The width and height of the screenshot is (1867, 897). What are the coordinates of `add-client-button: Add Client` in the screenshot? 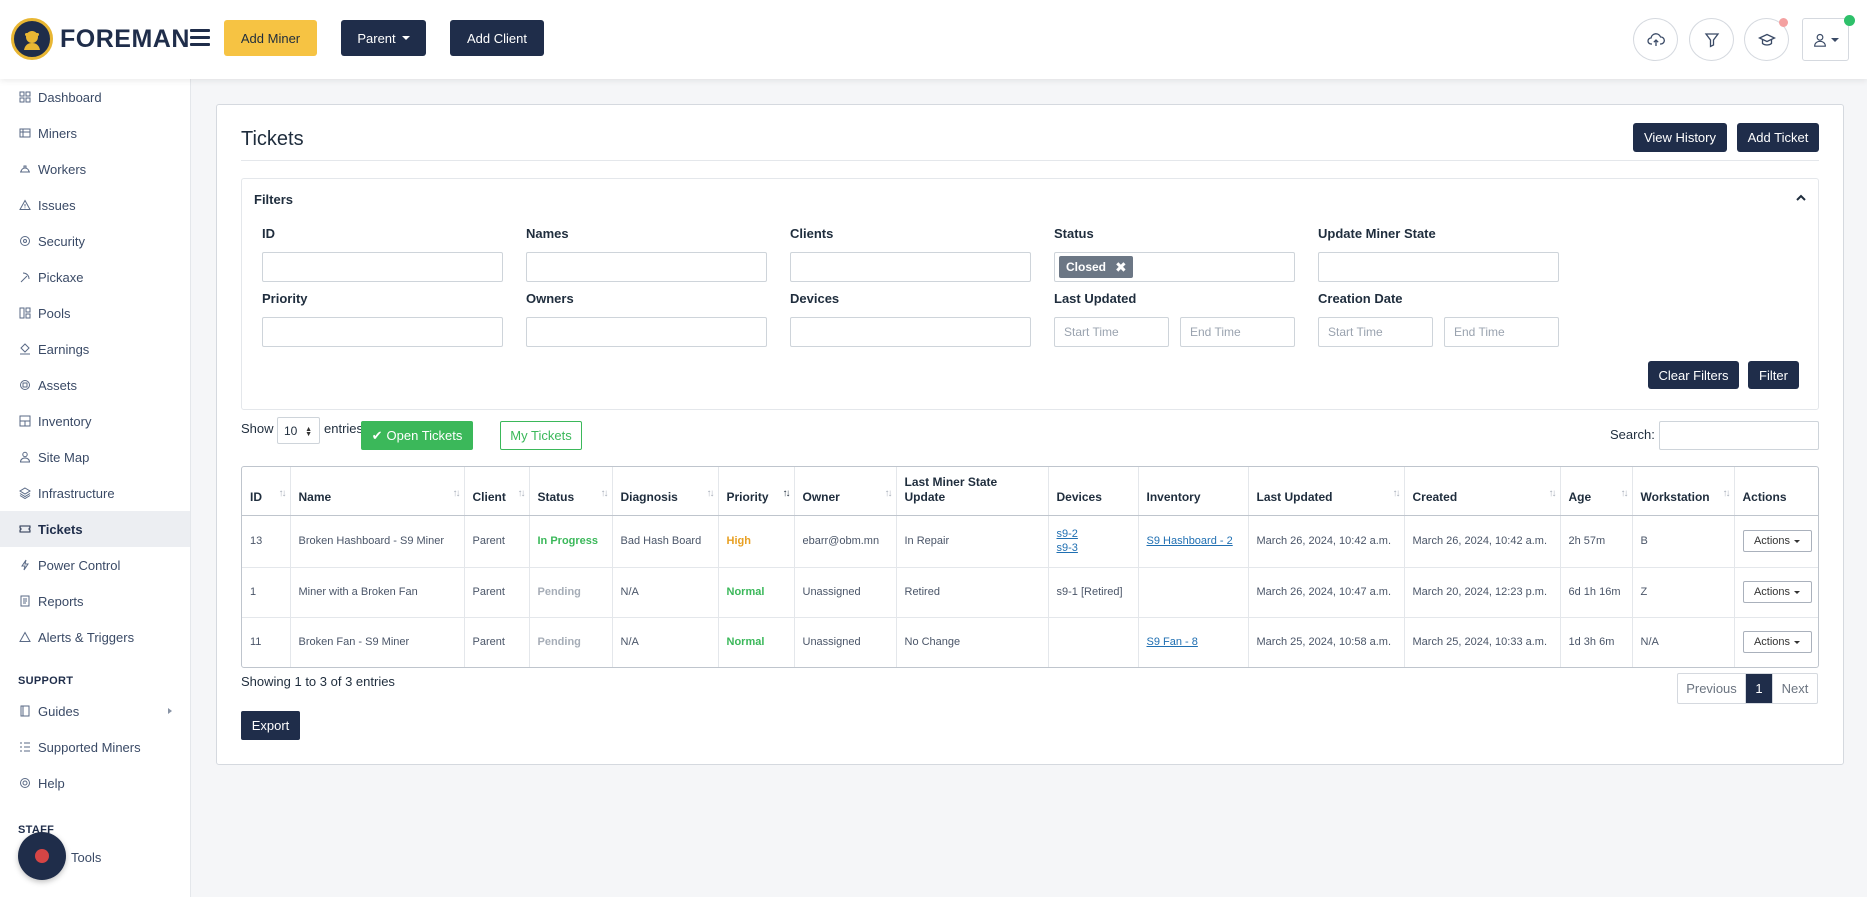 It's located at (497, 38).